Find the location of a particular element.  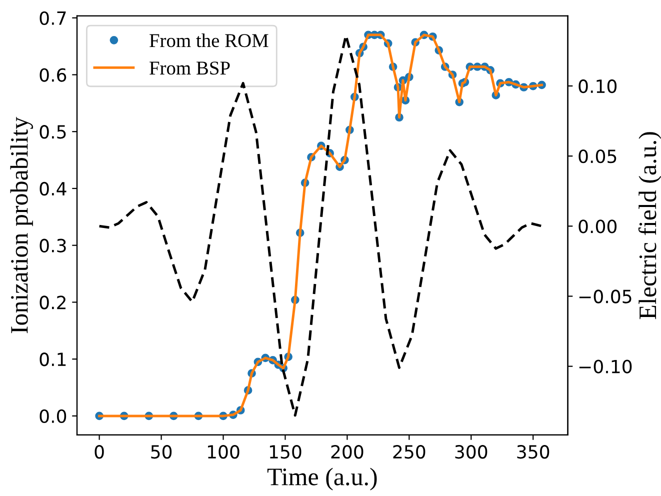

x-tick-label: 50 is located at coordinates (161, 452).